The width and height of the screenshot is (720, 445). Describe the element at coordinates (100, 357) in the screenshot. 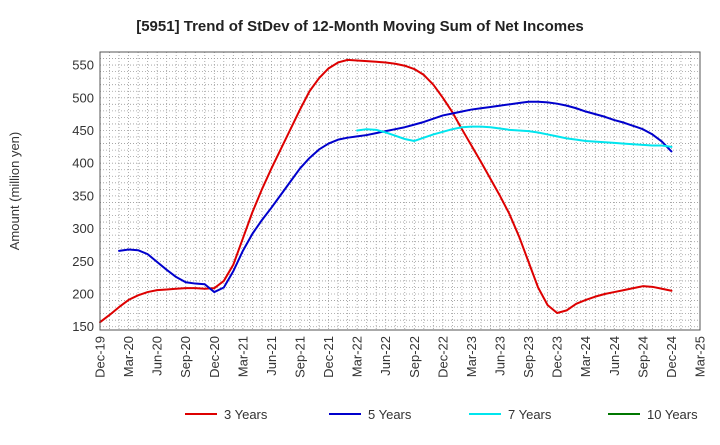

I see `x-tick-label: Dec-19` at that location.